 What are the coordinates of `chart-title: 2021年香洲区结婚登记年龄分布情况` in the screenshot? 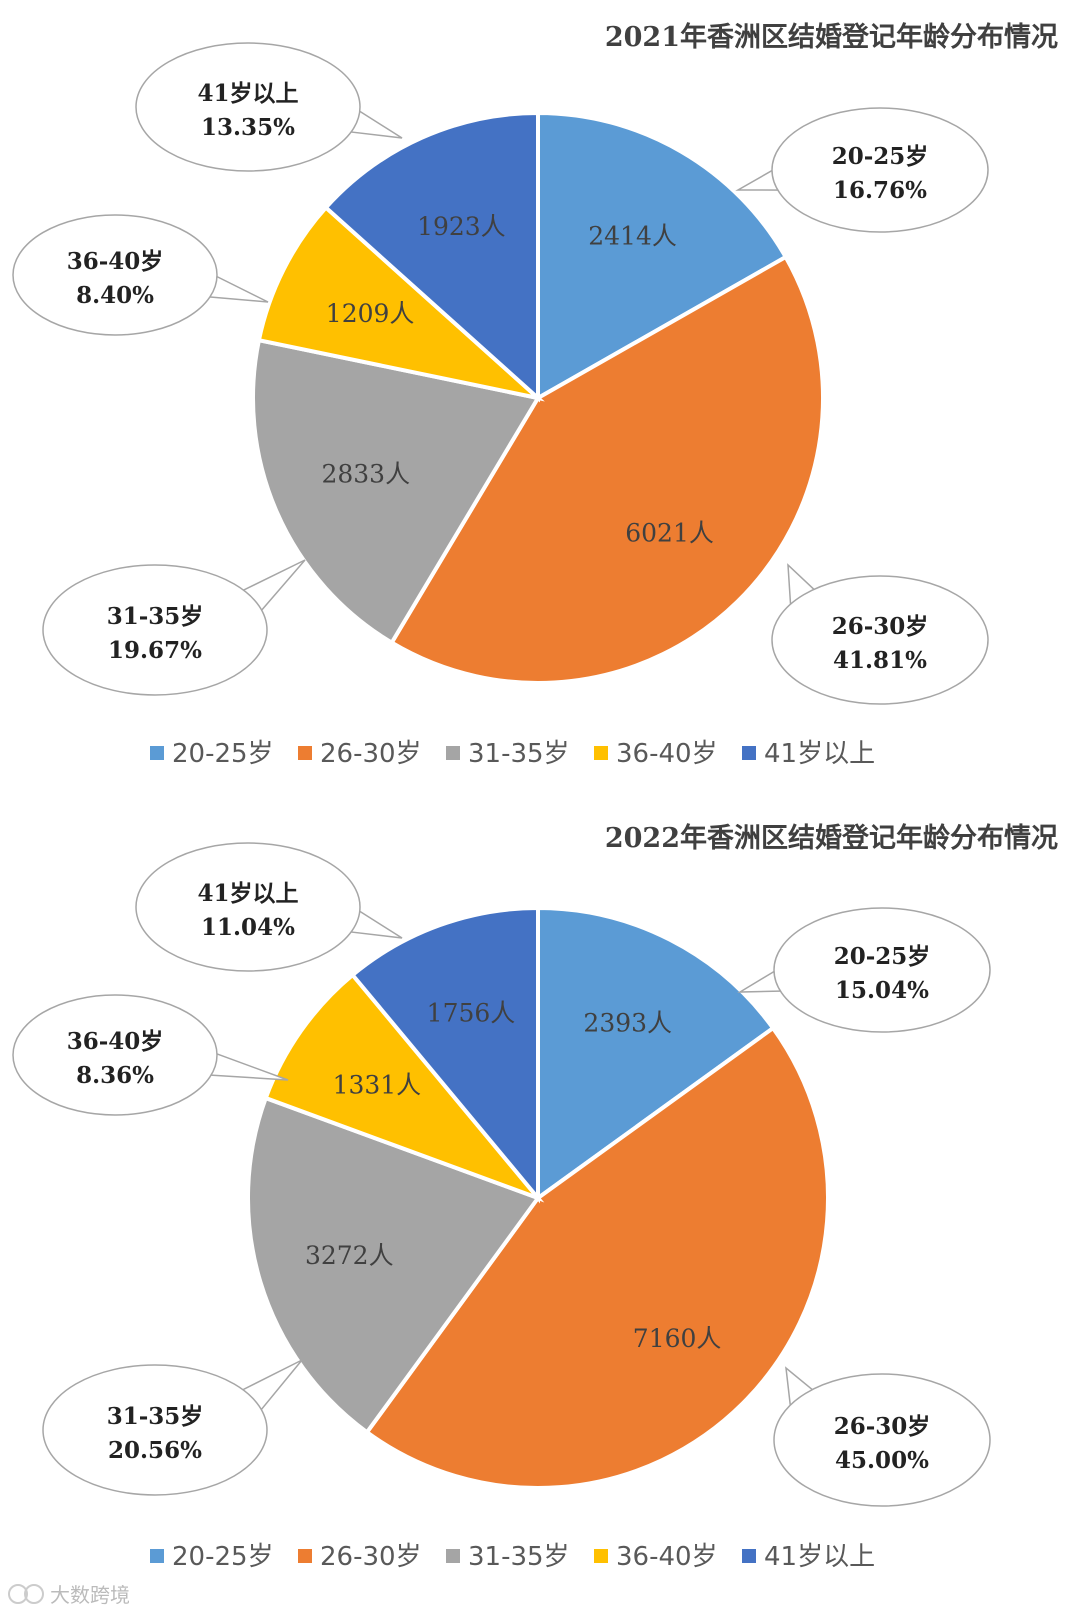 It's located at (831, 37).